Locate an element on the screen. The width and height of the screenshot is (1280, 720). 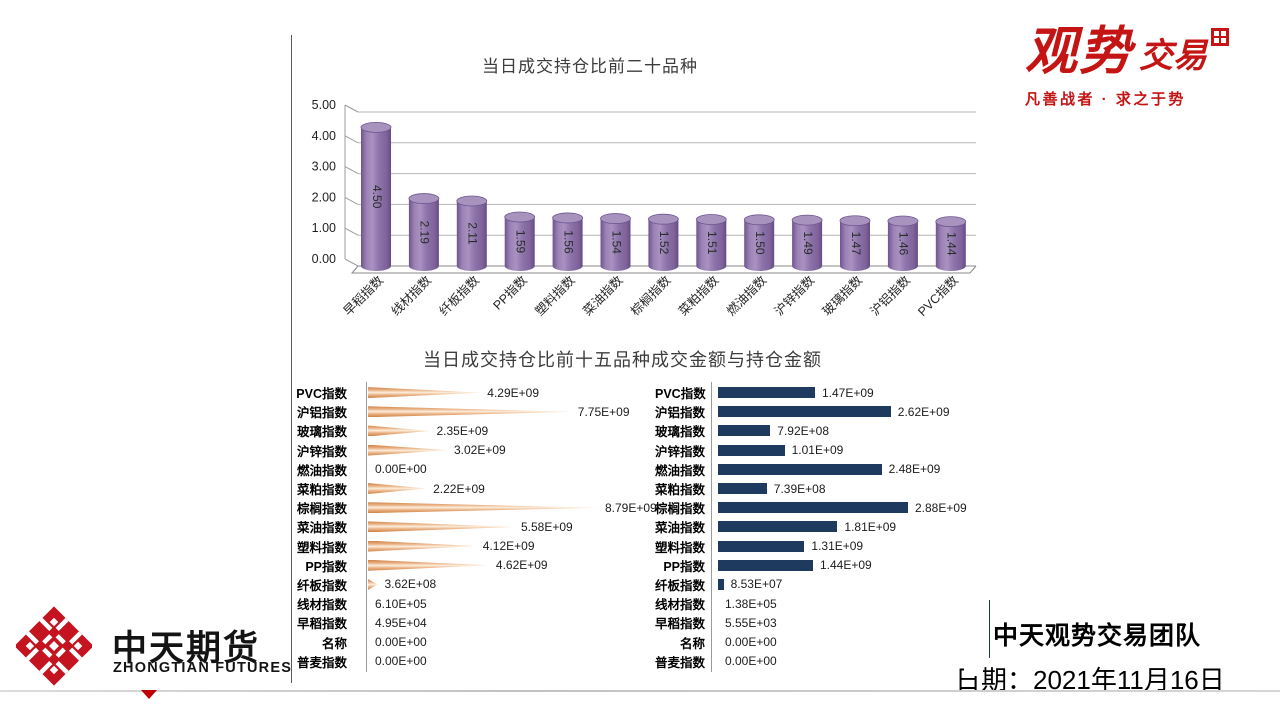
bar-value-label: 8.53E+07 is located at coordinates (756, 584).